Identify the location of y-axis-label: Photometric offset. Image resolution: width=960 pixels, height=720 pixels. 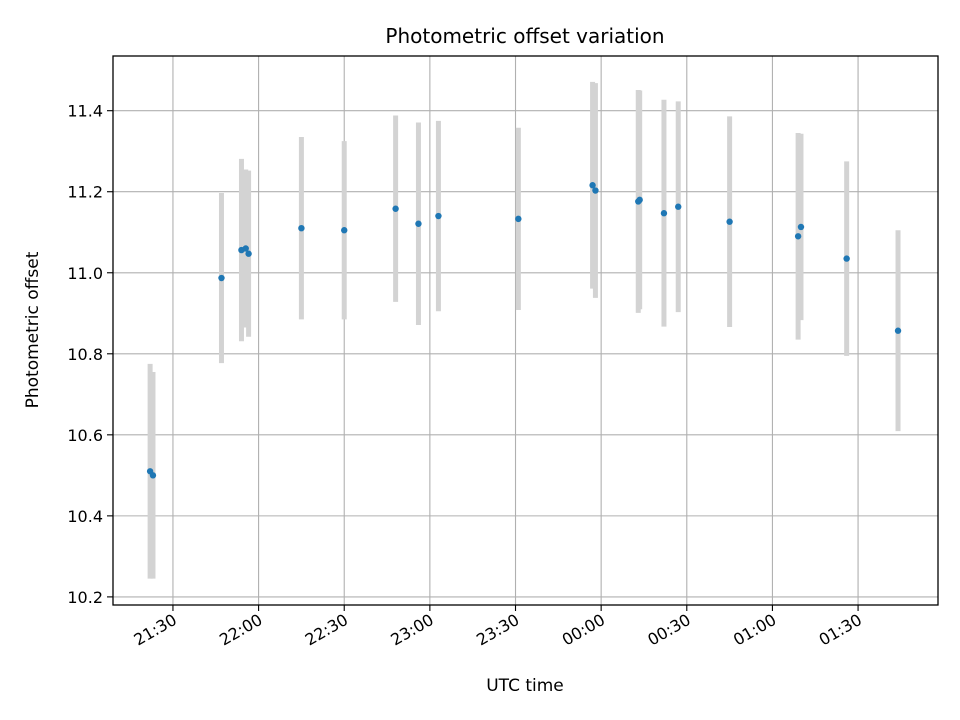
(33, 329).